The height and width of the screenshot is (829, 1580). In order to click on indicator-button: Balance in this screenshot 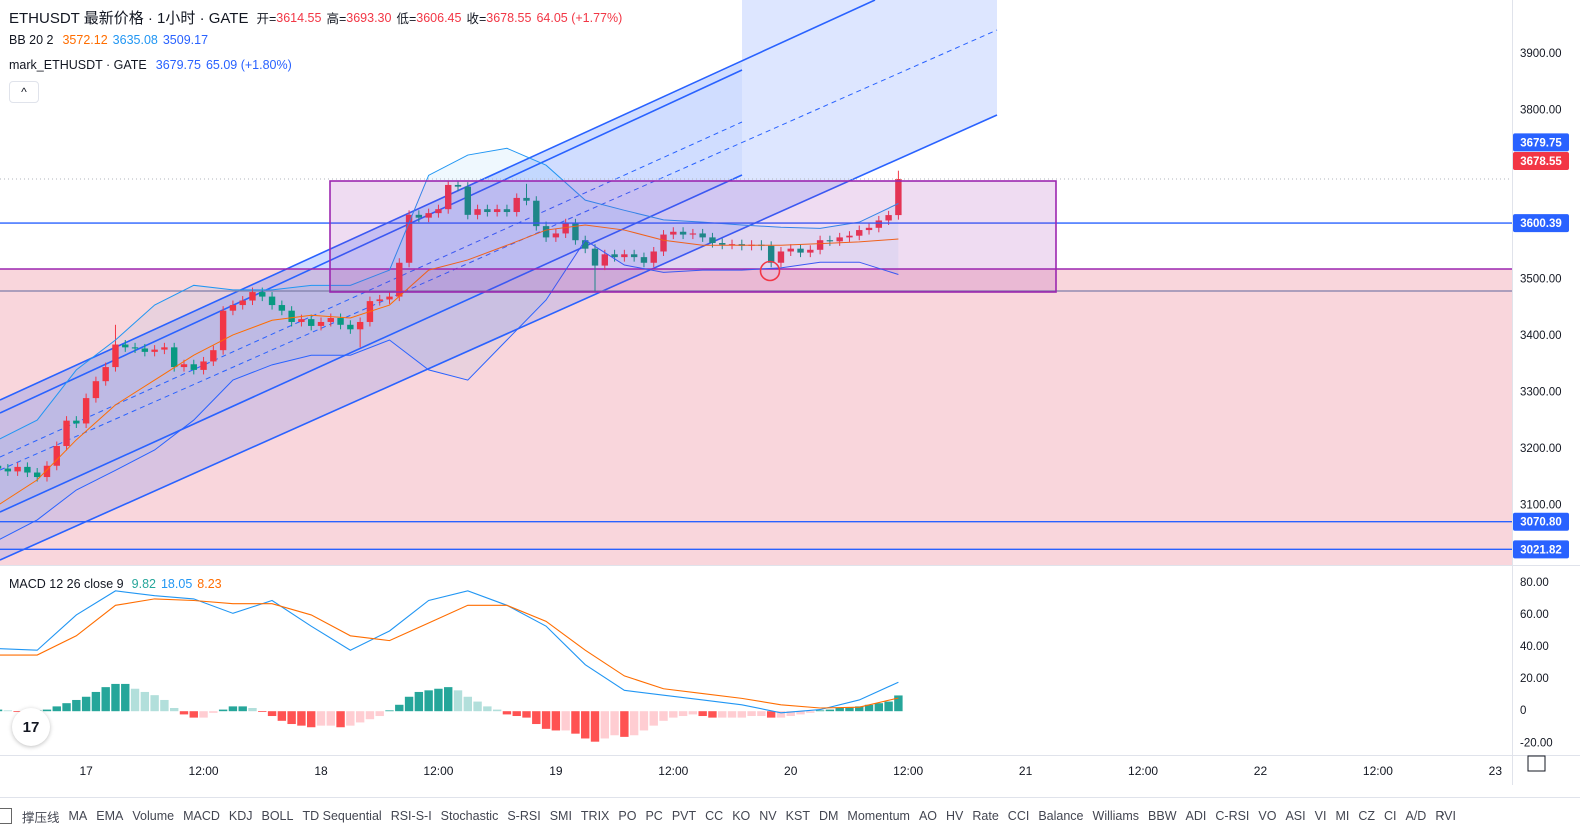, I will do `click(1061, 816)`.